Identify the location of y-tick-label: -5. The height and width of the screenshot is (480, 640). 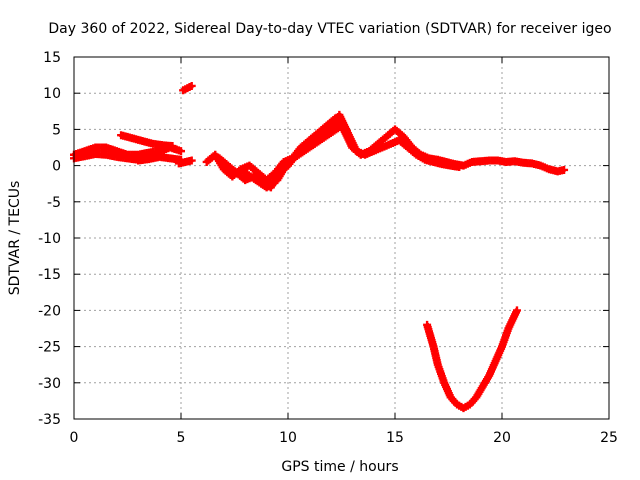
(54, 203).